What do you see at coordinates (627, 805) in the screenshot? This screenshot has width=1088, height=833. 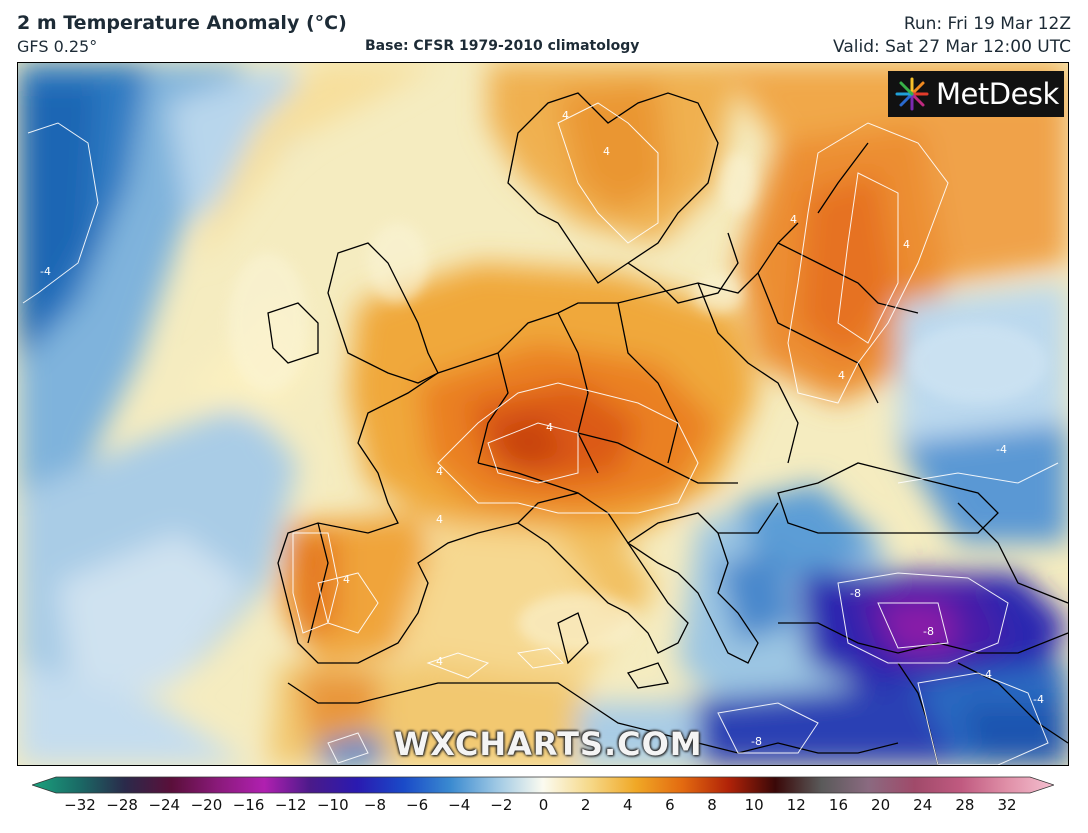 I see `colorbar-tick-label: 4` at bounding box center [627, 805].